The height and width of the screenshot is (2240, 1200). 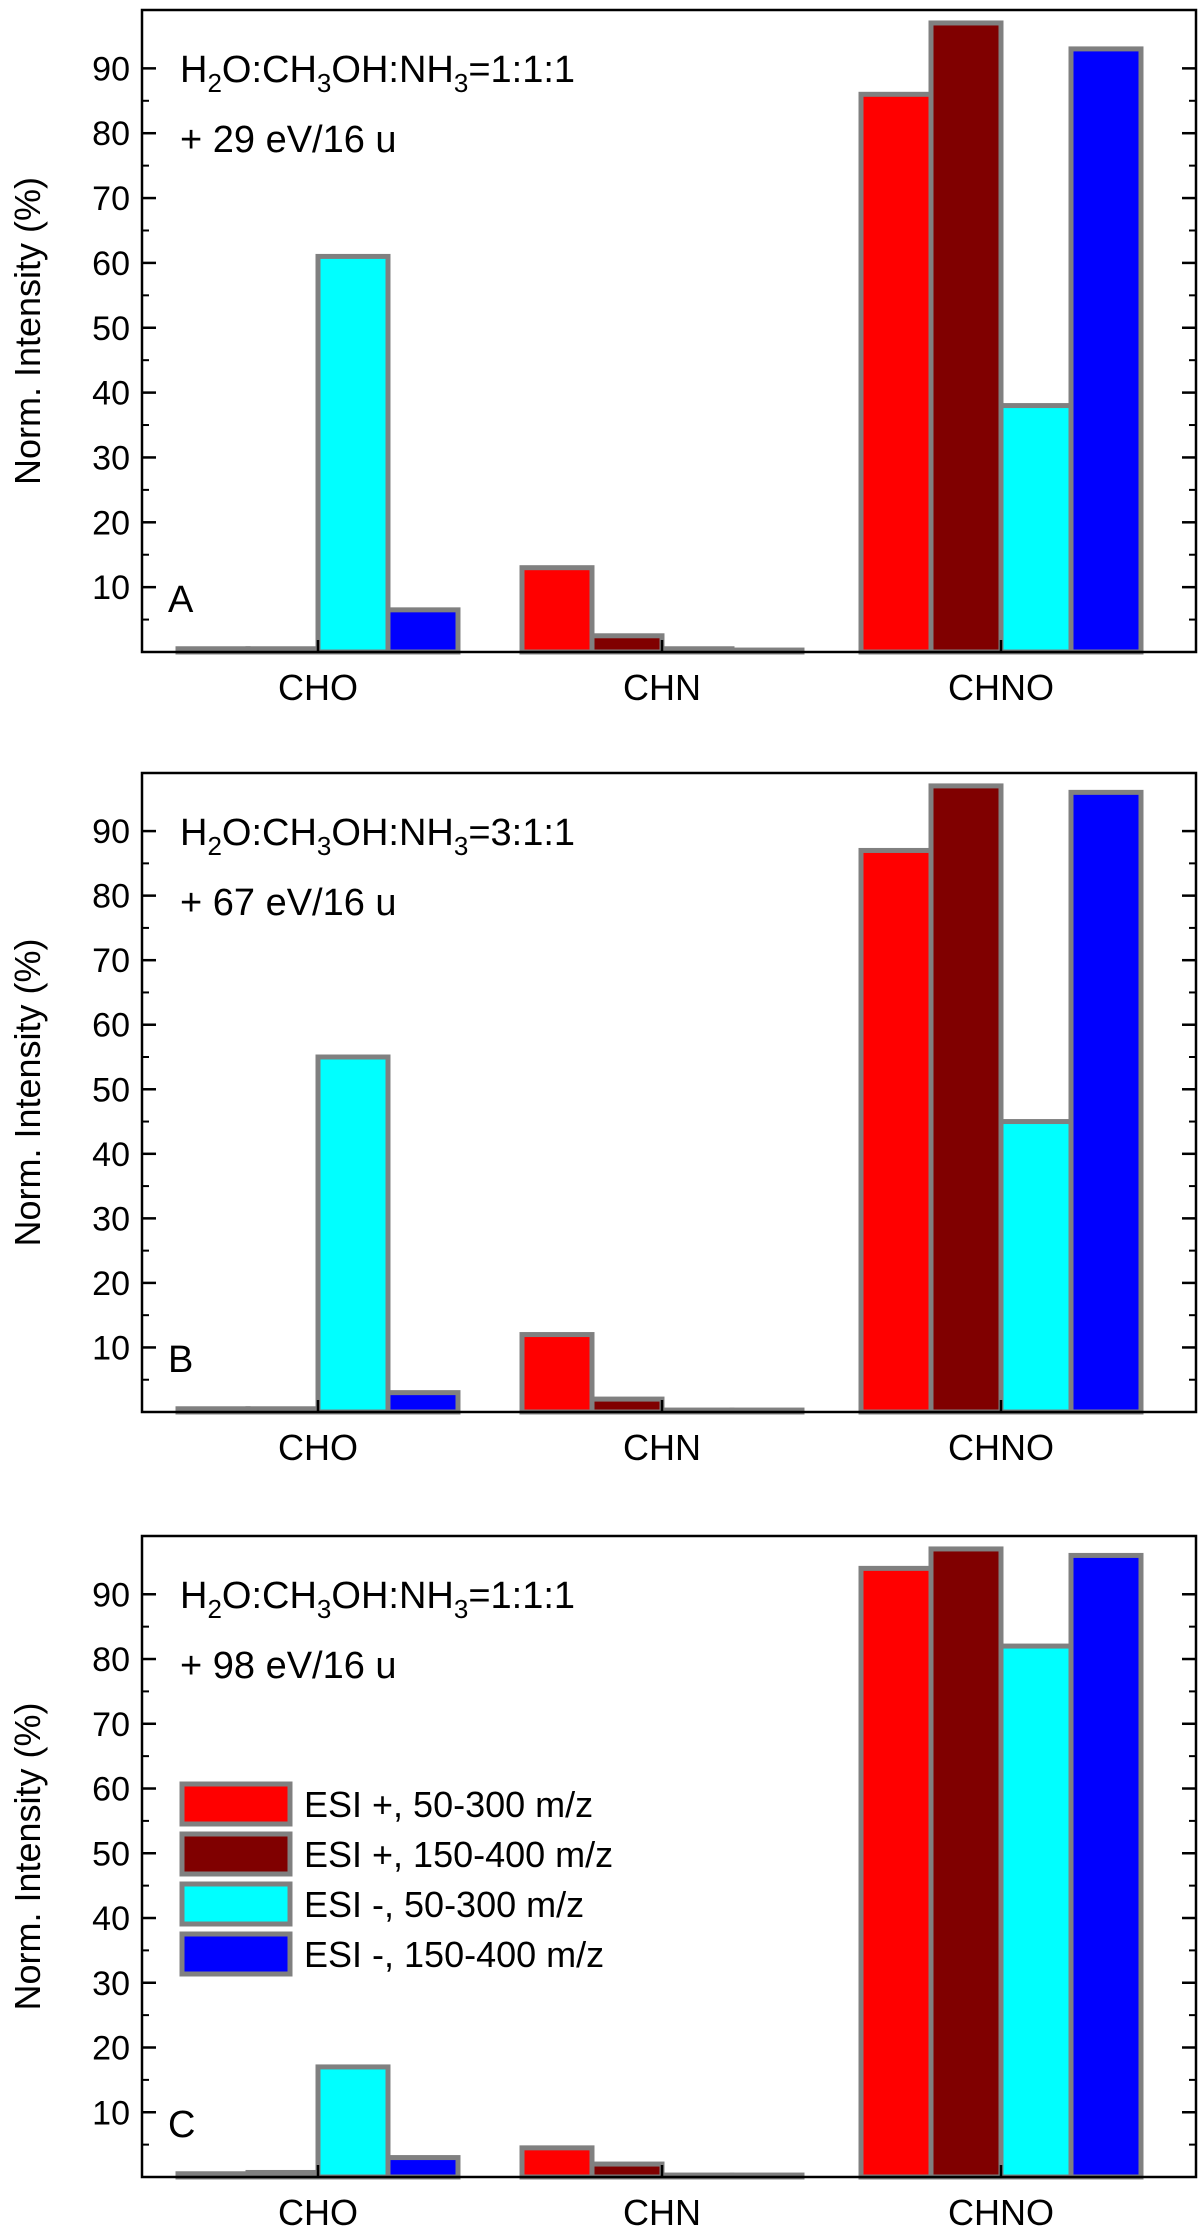 I want to click on formula-text: =1:1:1, so click(x=521, y=1596).